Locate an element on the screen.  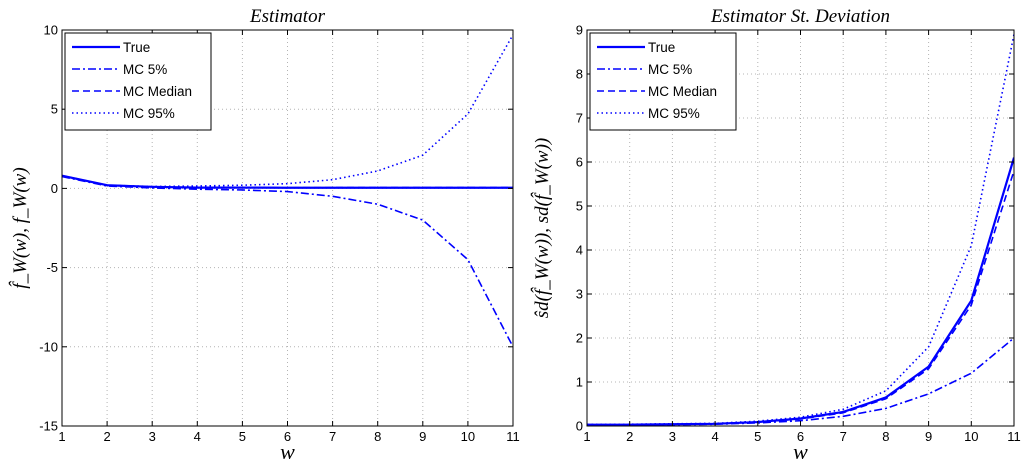
y-tick-label: 6 is located at coordinates (579, 162).